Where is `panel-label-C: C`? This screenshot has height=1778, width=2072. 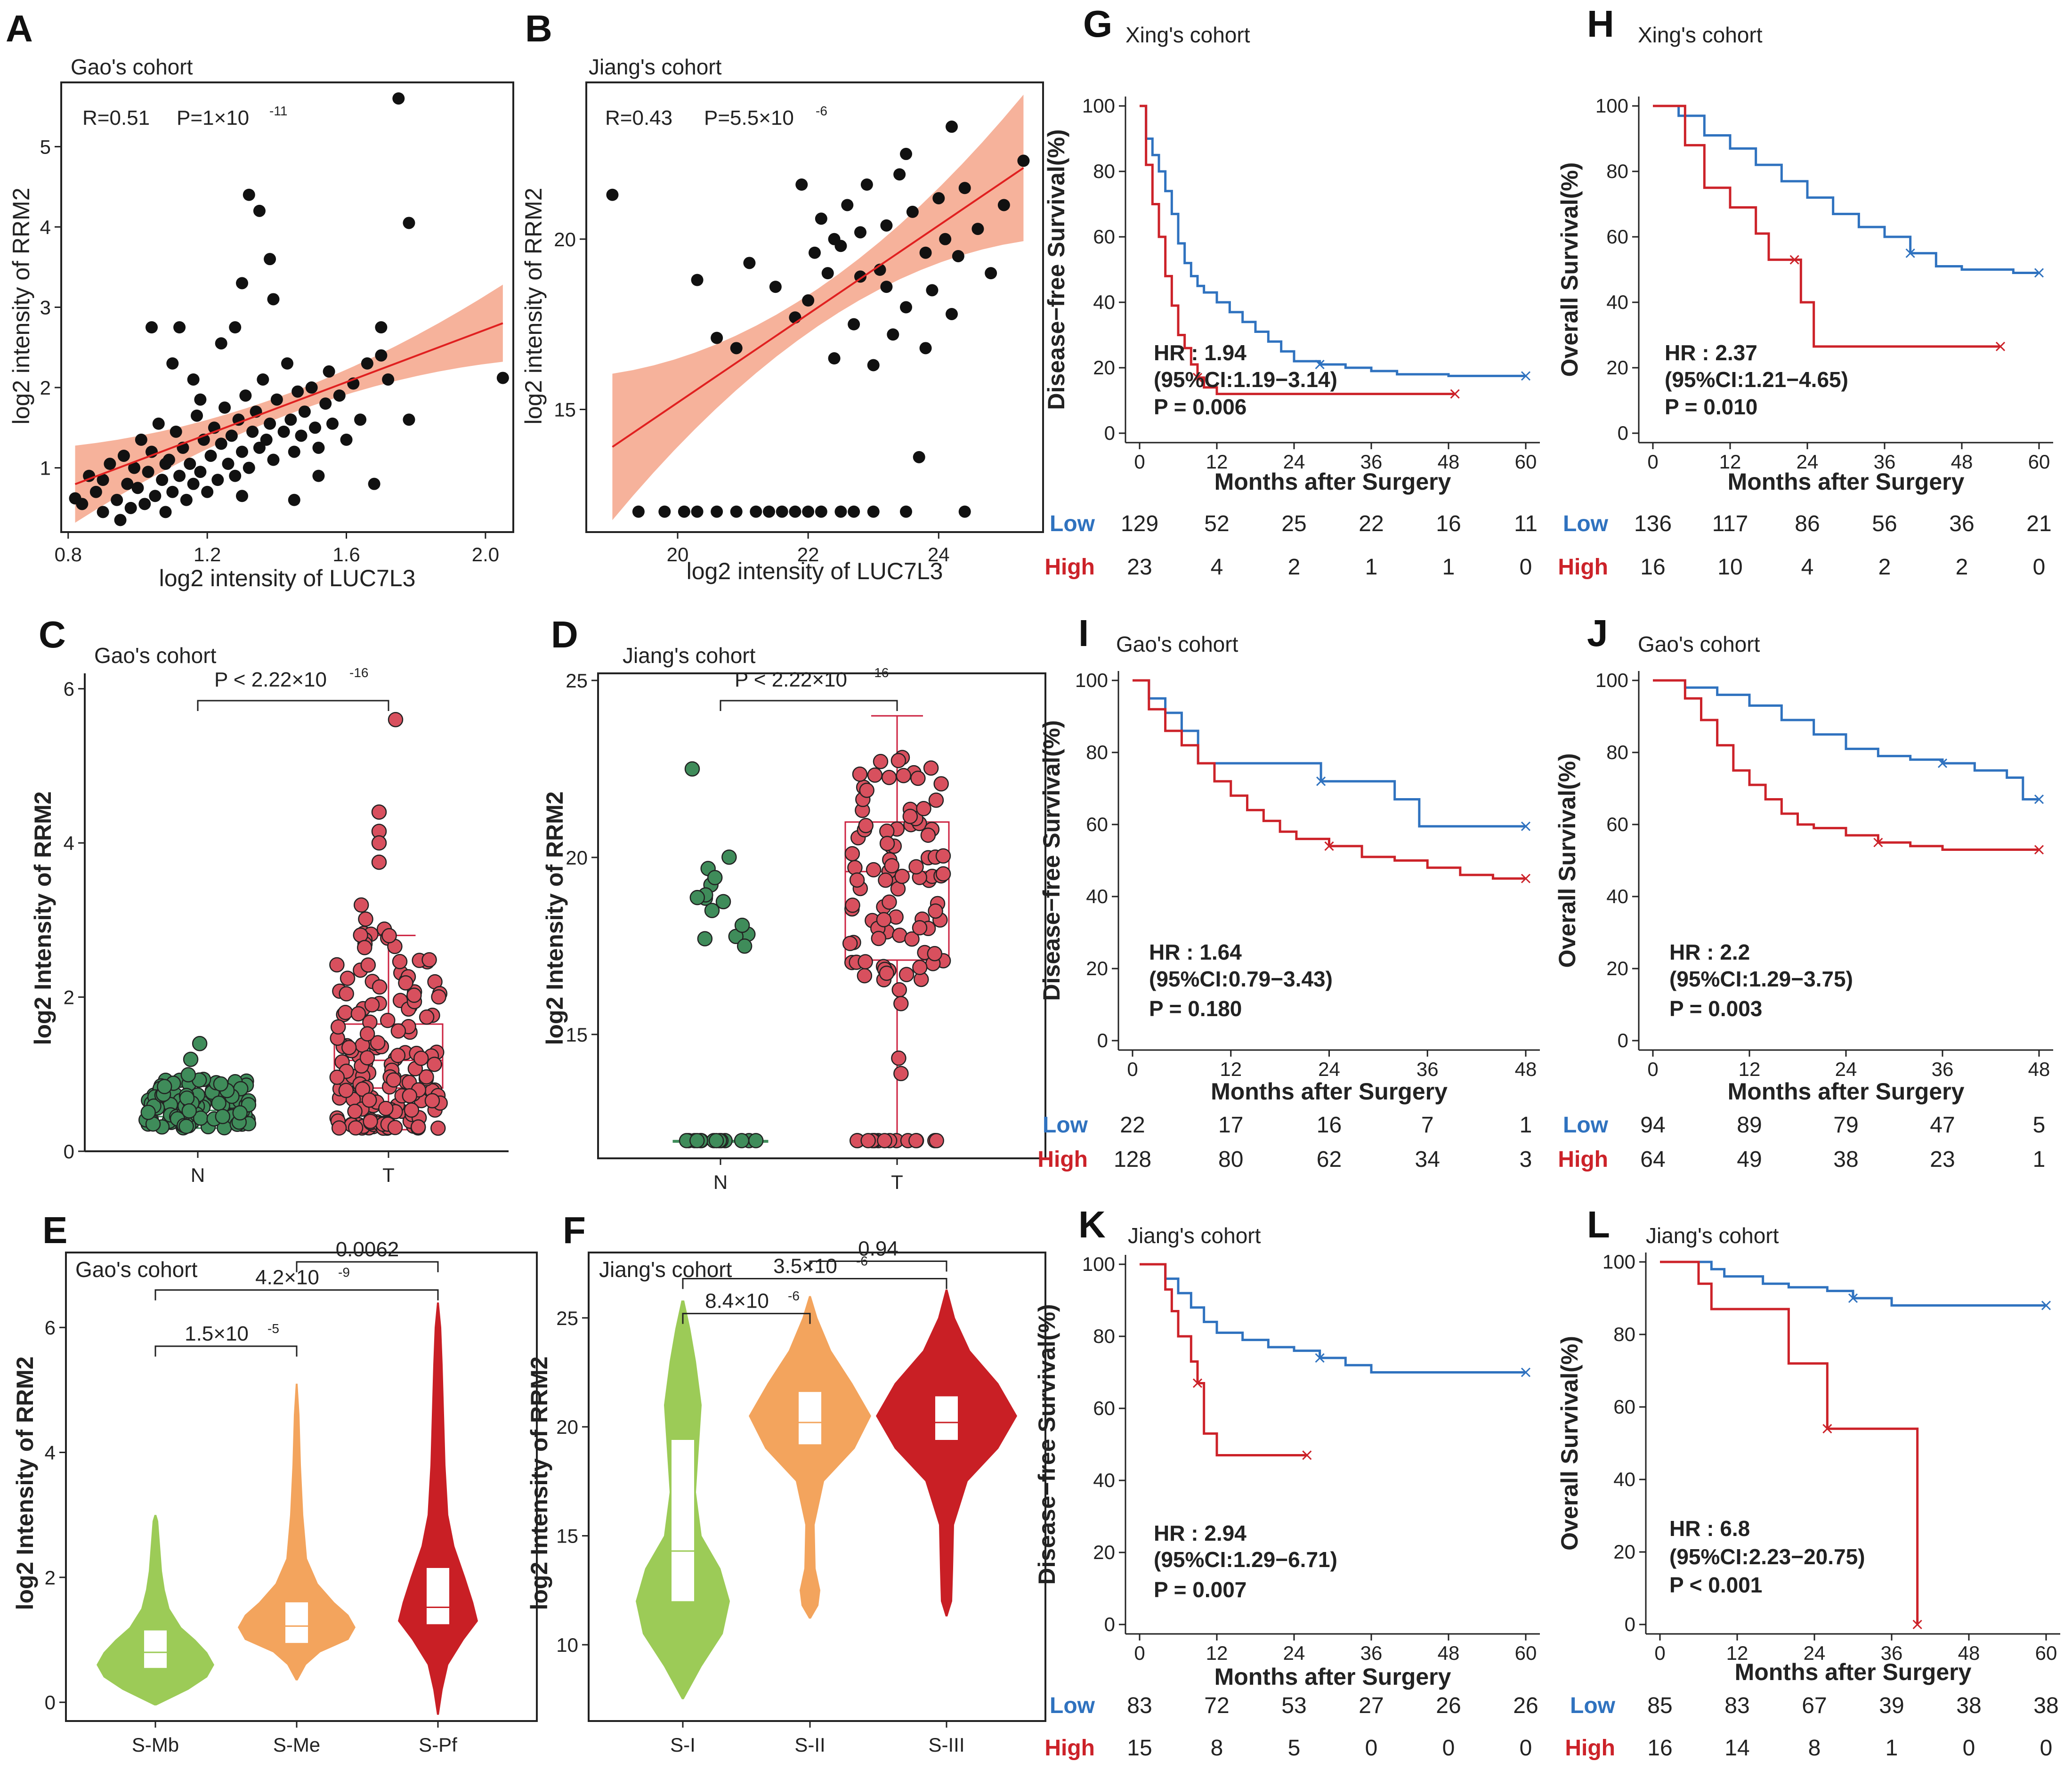
panel-label-C: C is located at coordinates (52, 634).